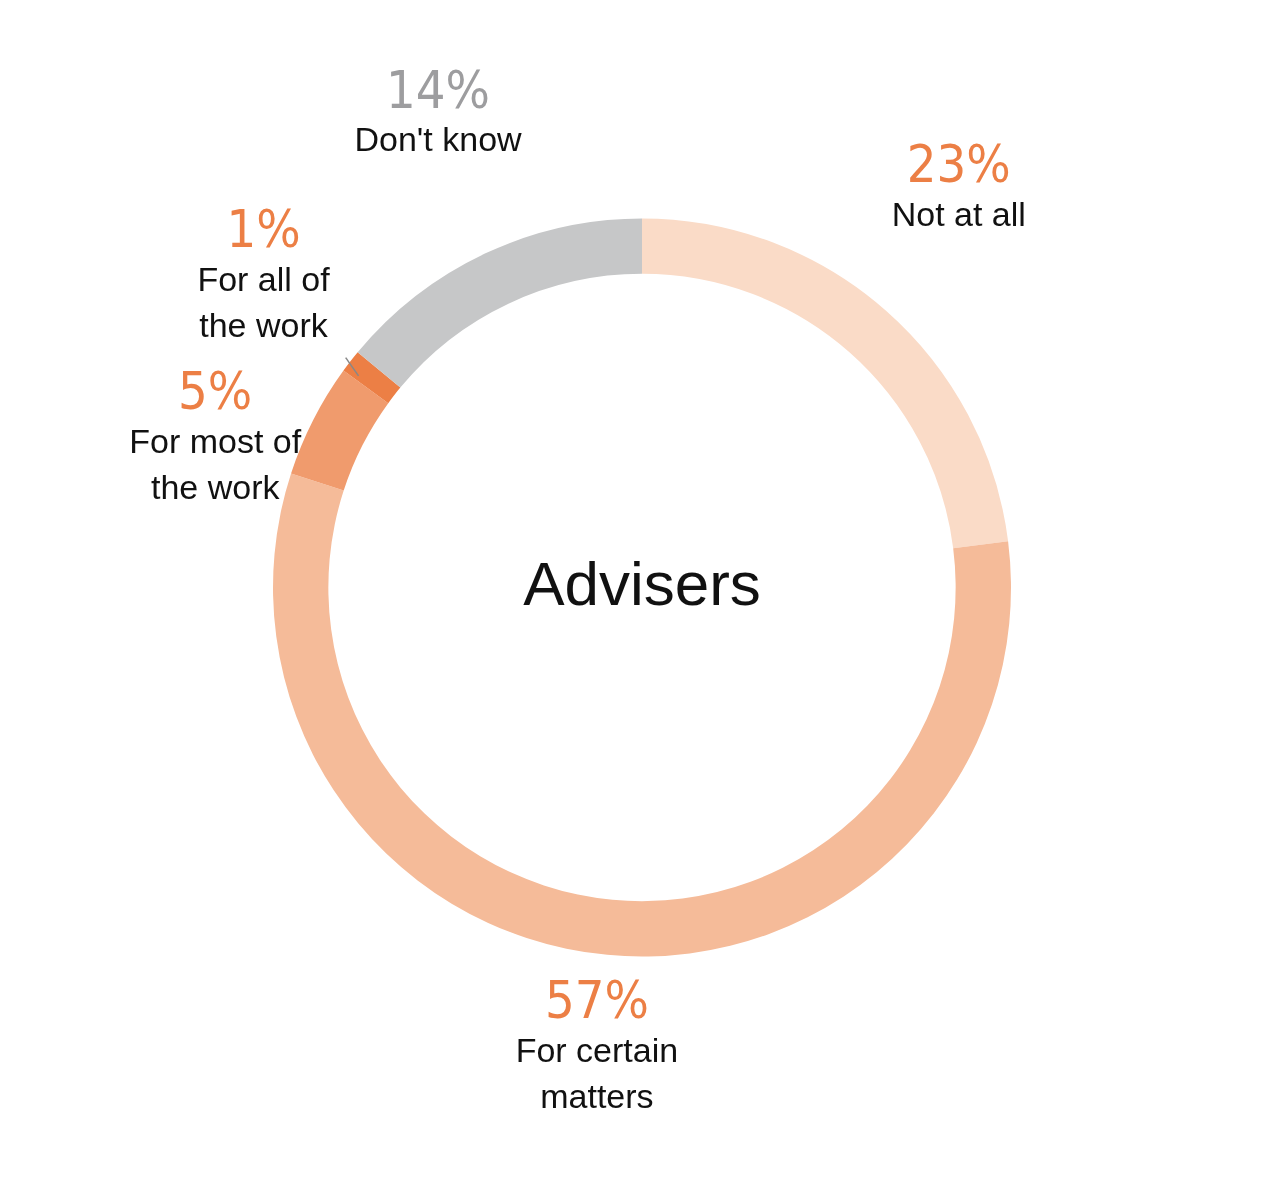  What do you see at coordinates (642, 583) in the screenshot?
I see `text: Advisers` at bounding box center [642, 583].